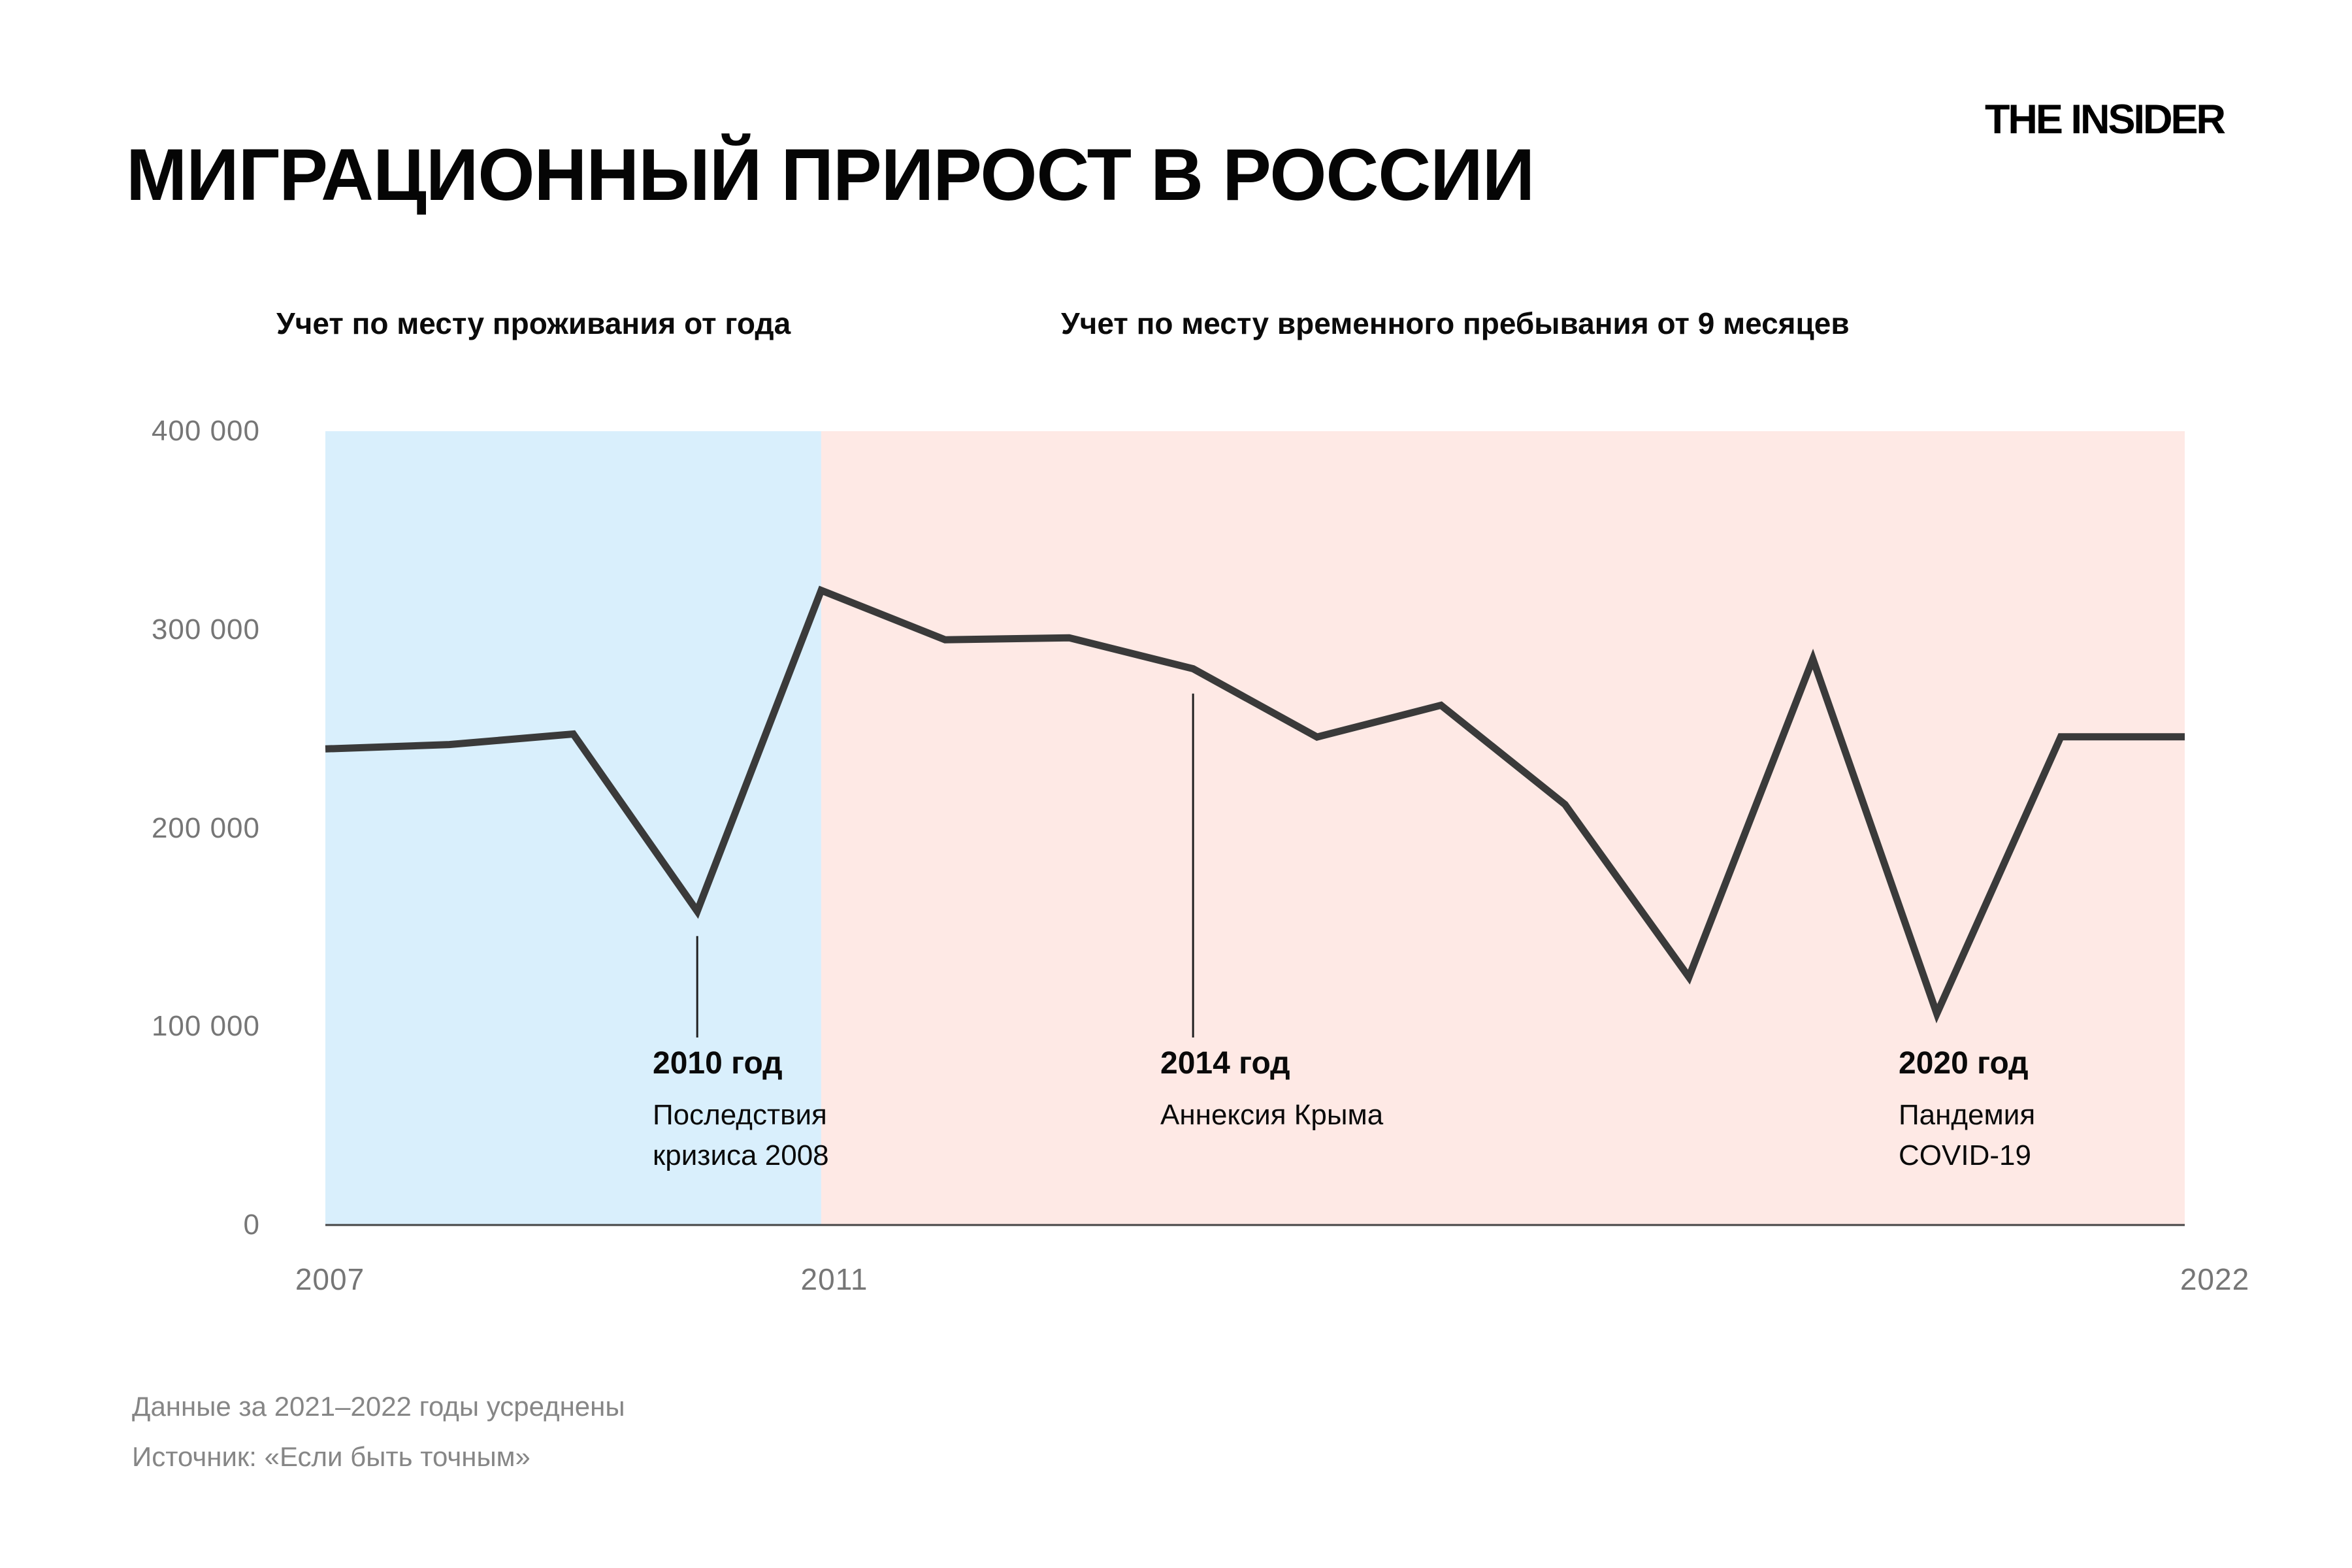 This screenshot has width=2352, height=1568. I want to click on annotation-2020: 2020 год Пандемия COVID-19, so click(1967, 1110).